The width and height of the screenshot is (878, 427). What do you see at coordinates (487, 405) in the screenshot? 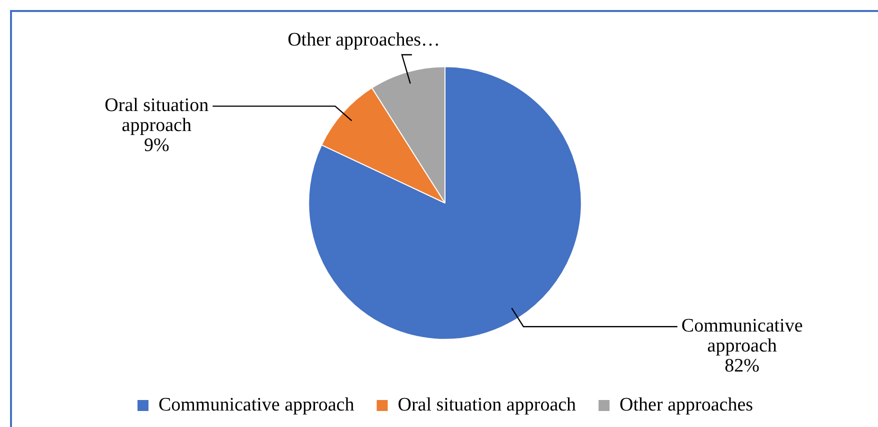
I see `legend-label: Oral situation approach` at bounding box center [487, 405].